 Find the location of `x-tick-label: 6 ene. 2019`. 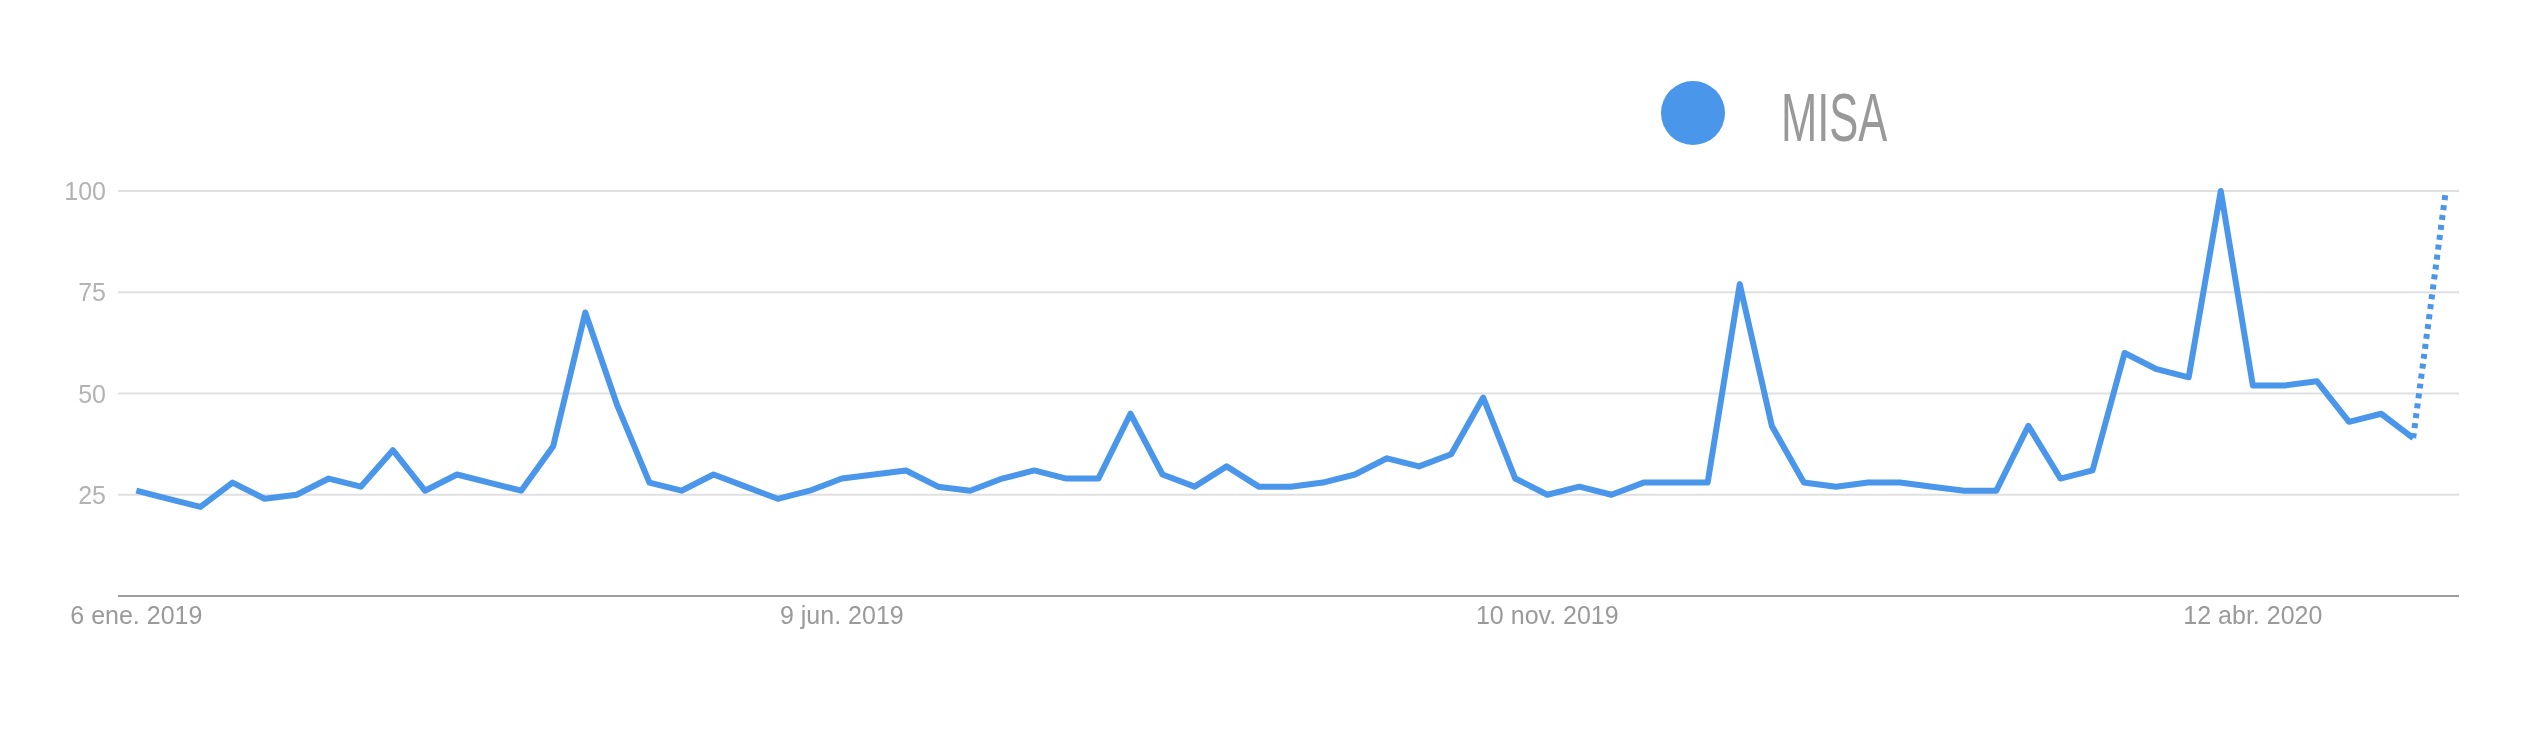

x-tick-label: 6 ene. 2019 is located at coordinates (136, 615).